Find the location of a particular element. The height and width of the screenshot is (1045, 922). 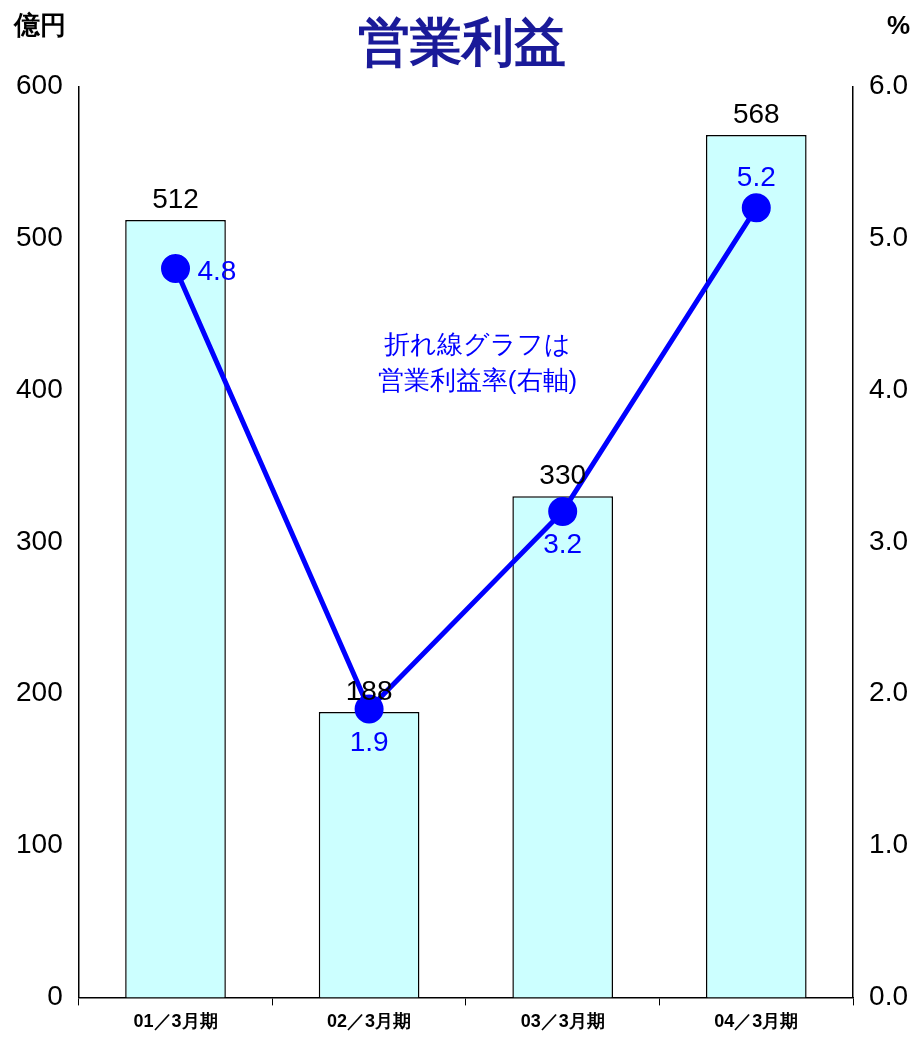

chart-title: 営業利益 is located at coordinates (462, 41).